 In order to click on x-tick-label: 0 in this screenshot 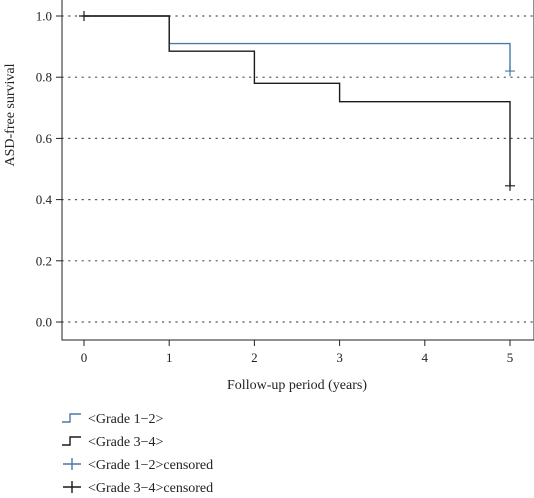, I will do `click(84, 357)`.